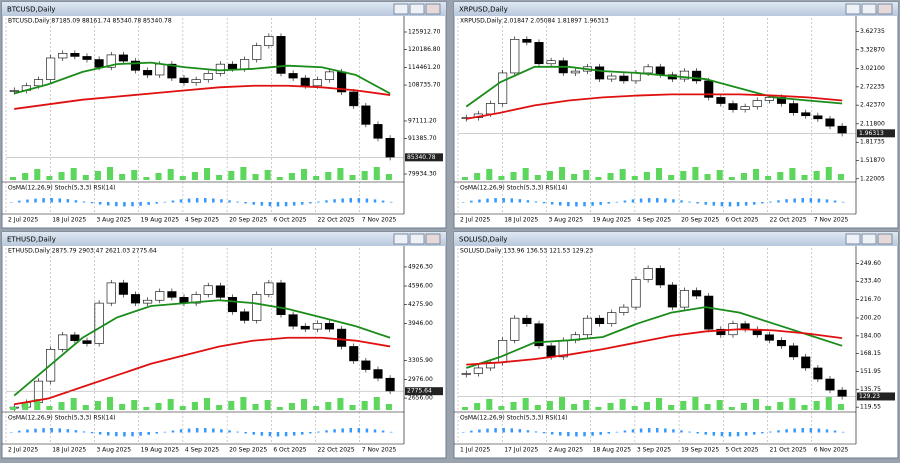 The height and width of the screenshot is (463, 900). I want to click on price-label: 85340.78, so click(421, 157).